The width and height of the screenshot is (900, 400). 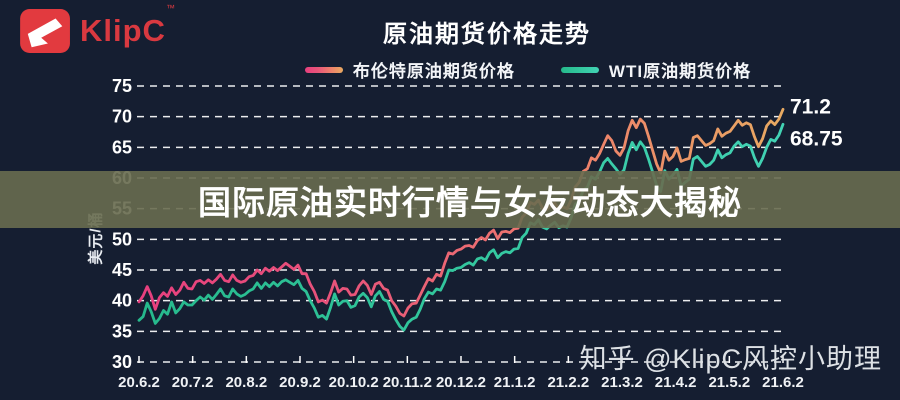 I want to click on x-tick-label: 21.6.2, so click(x=783, y=382).